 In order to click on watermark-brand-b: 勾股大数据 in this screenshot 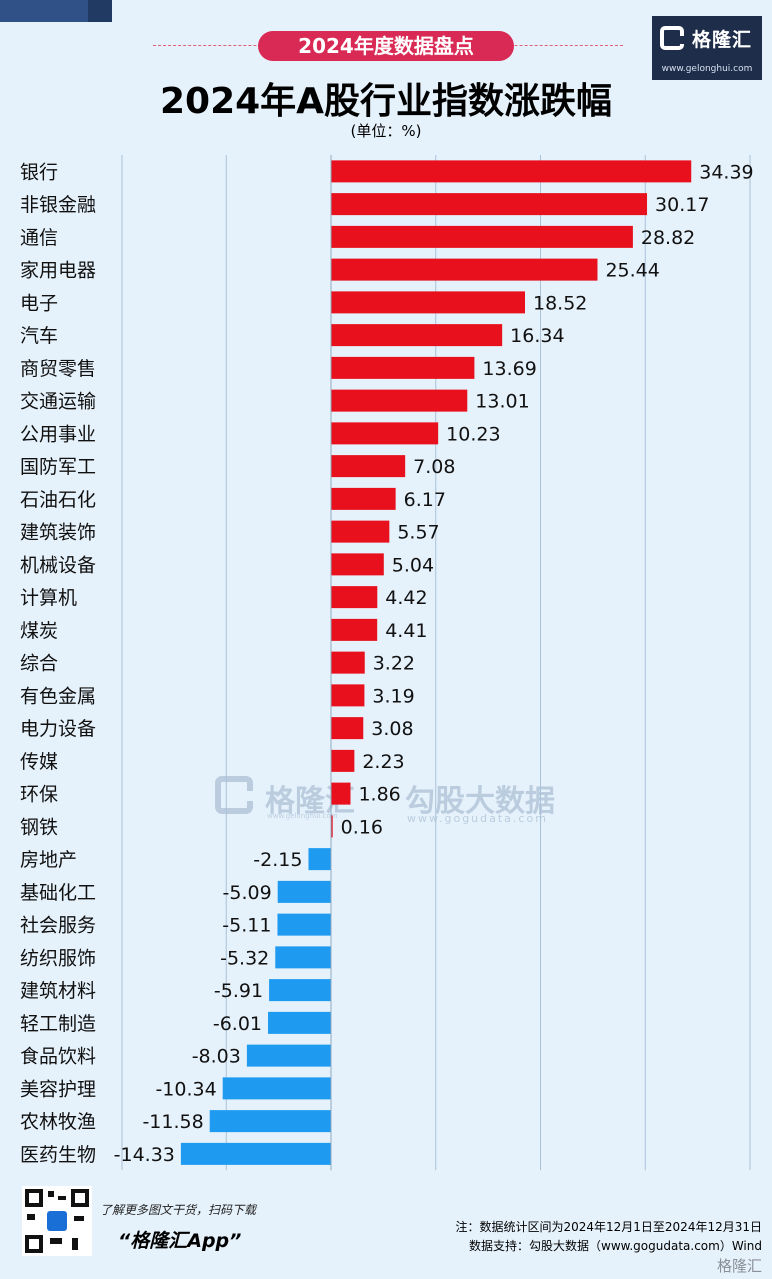, I will do `click(480, 801)`.